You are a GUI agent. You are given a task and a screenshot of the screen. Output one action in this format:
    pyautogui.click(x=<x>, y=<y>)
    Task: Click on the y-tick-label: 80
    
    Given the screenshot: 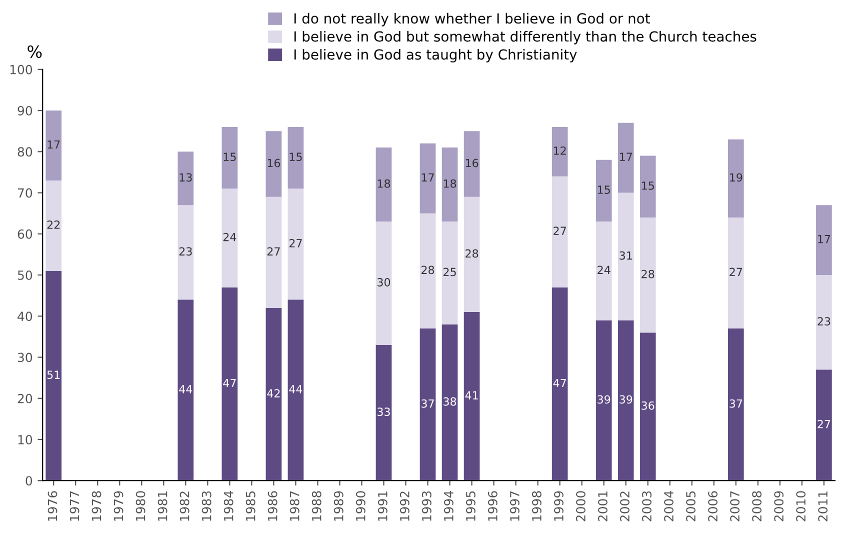 What is the action you would take?
    pyautogui.click(x=25, y=152)
    